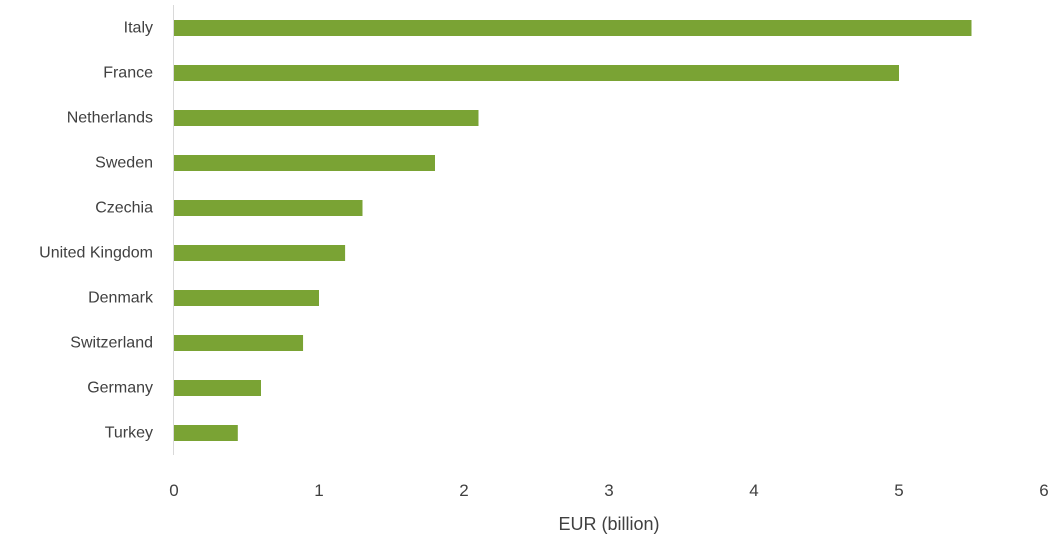 Image resolution: width=1050 pixels, height=544 pixels. I want to click on bar-united-kingdom, so click(260, 253).